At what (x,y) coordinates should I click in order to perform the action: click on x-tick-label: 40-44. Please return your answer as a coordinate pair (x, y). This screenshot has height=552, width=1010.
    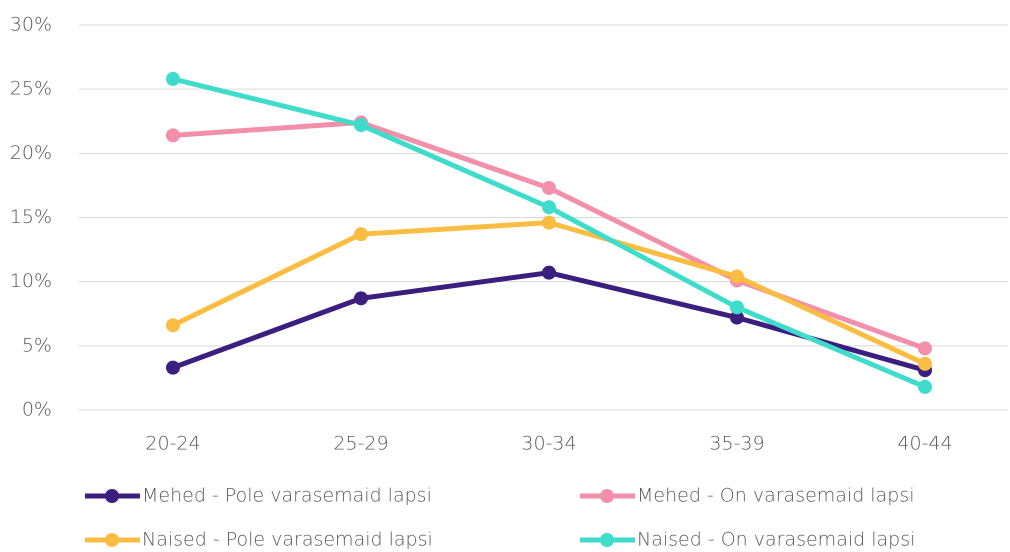
    Looking at the image, I should click on (924, 444).